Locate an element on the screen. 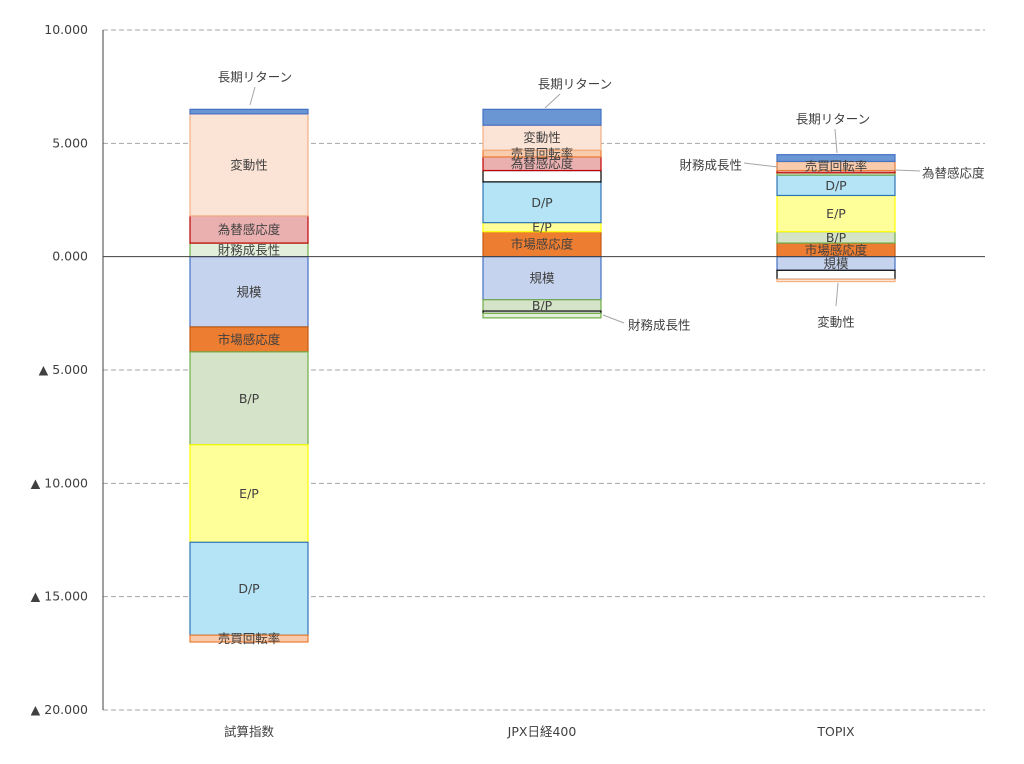 This screenshot has width=1024, height=764. bar-segment-b-p is located at coordinates (249, 398).